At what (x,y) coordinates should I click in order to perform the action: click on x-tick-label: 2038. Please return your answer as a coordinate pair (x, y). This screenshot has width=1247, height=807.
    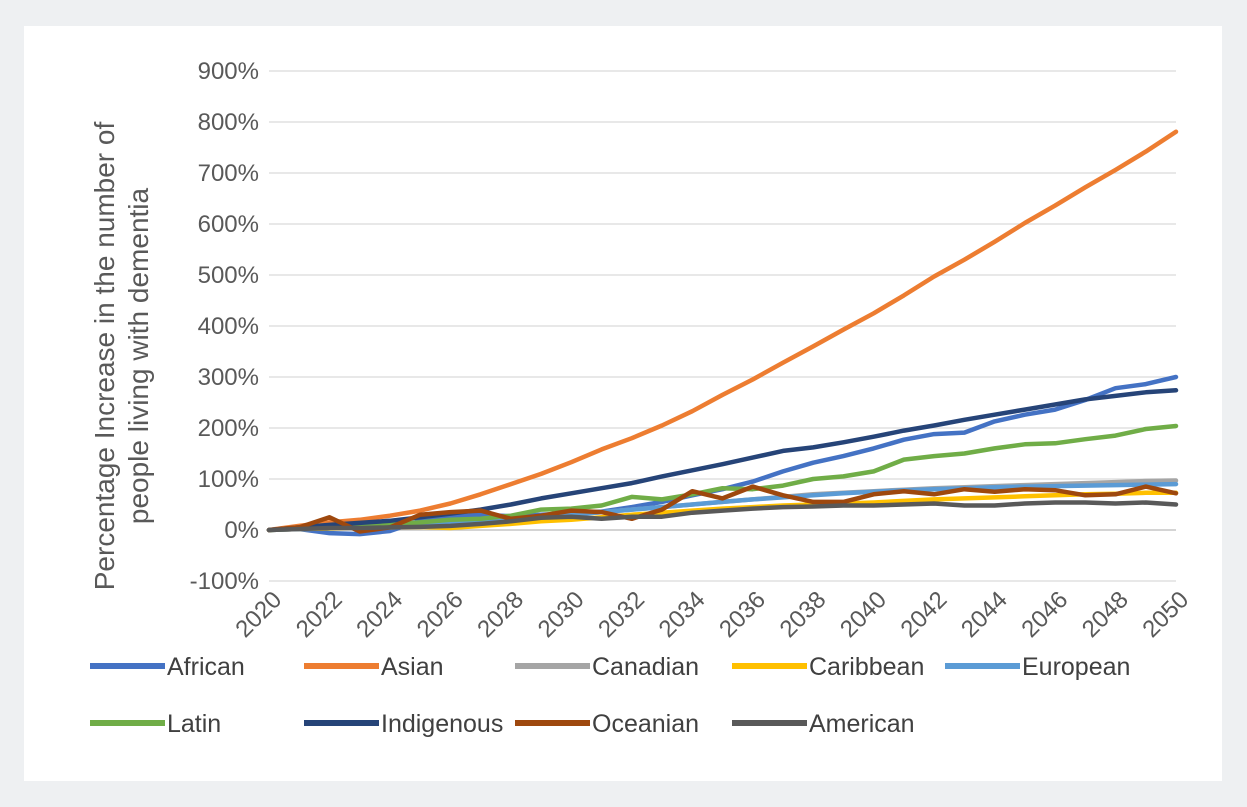
    Looking at the image, I should click on (803, 614).